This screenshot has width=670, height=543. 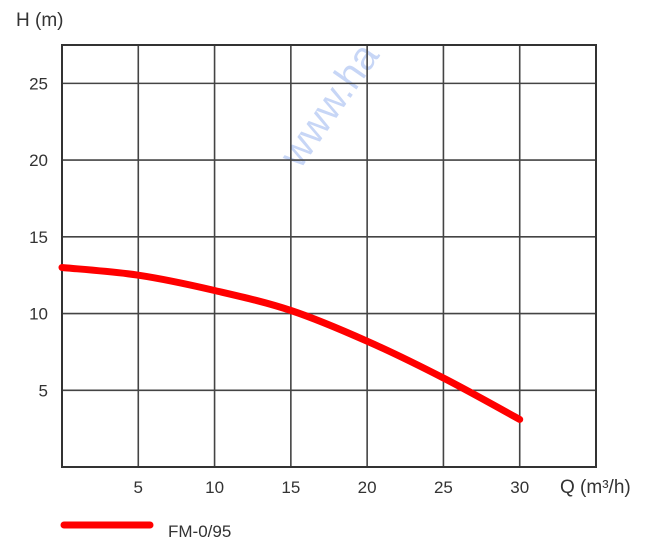 I want to click on x-tick-label: 5, so click(x=138, y=487).